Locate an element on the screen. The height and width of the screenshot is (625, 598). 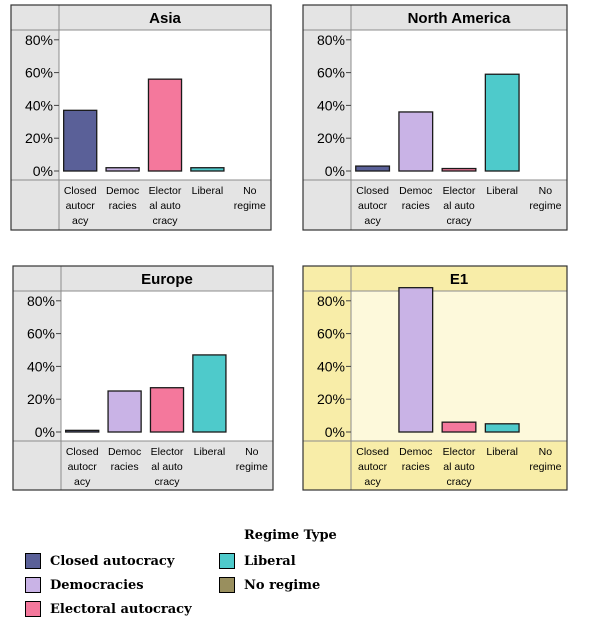
panel-title: Europe is located at coordinates (167, 279).